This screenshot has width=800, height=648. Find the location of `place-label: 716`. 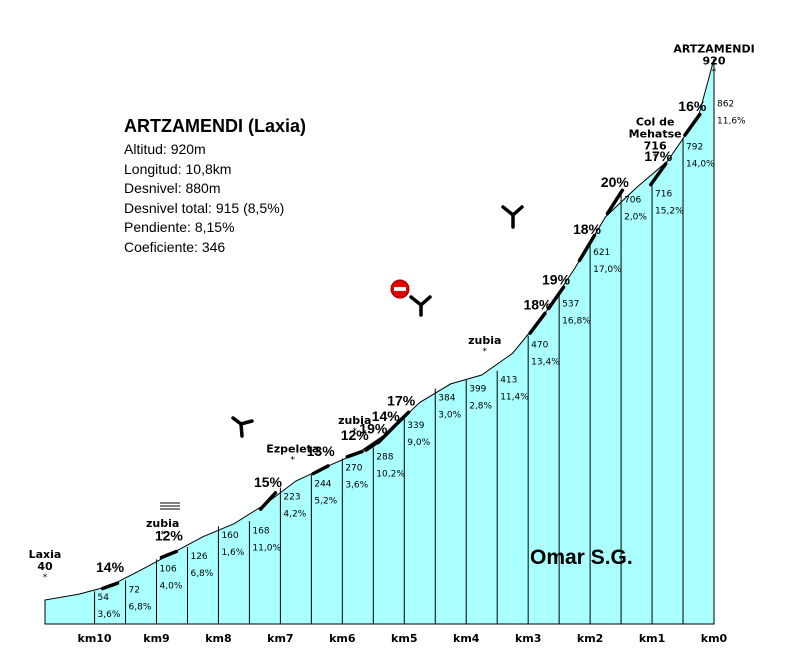

place-label: 716 is located at coordinates (655, 146).